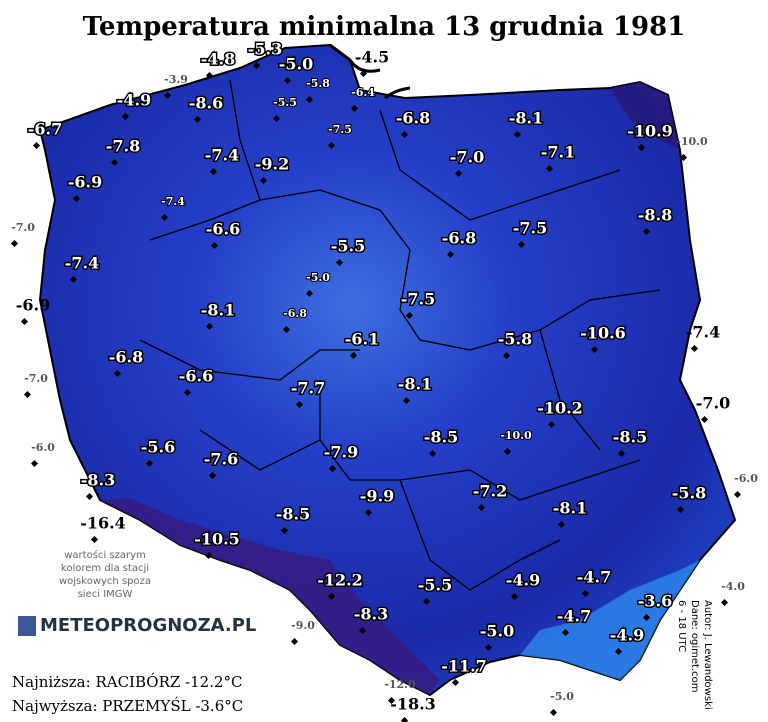 The width and height of the screenshot is (768, 722). What do you see at coordinates (176, 79) in the screenshot?
I see `station-value: -3.9` at bounding box center [176, 79].